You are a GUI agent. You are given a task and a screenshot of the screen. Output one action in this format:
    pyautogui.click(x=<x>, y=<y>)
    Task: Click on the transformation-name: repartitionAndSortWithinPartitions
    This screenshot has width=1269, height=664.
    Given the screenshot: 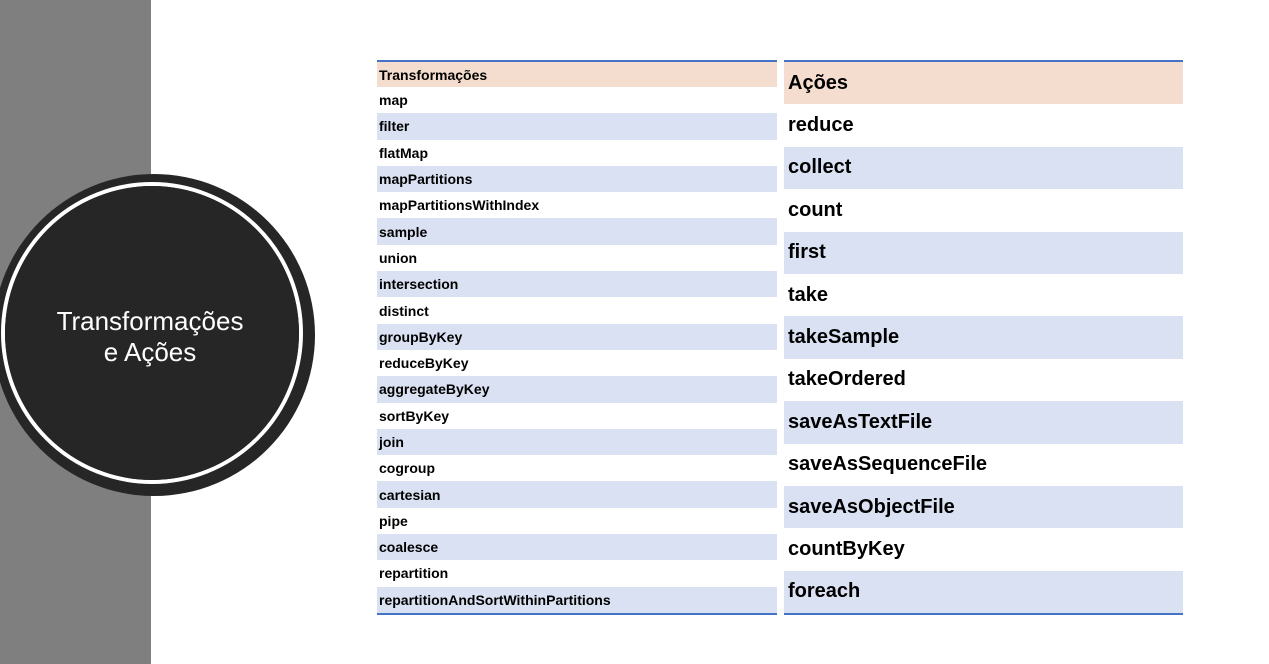 What is the action you would take?
    pyautogui.click(x=577, y=600)
    